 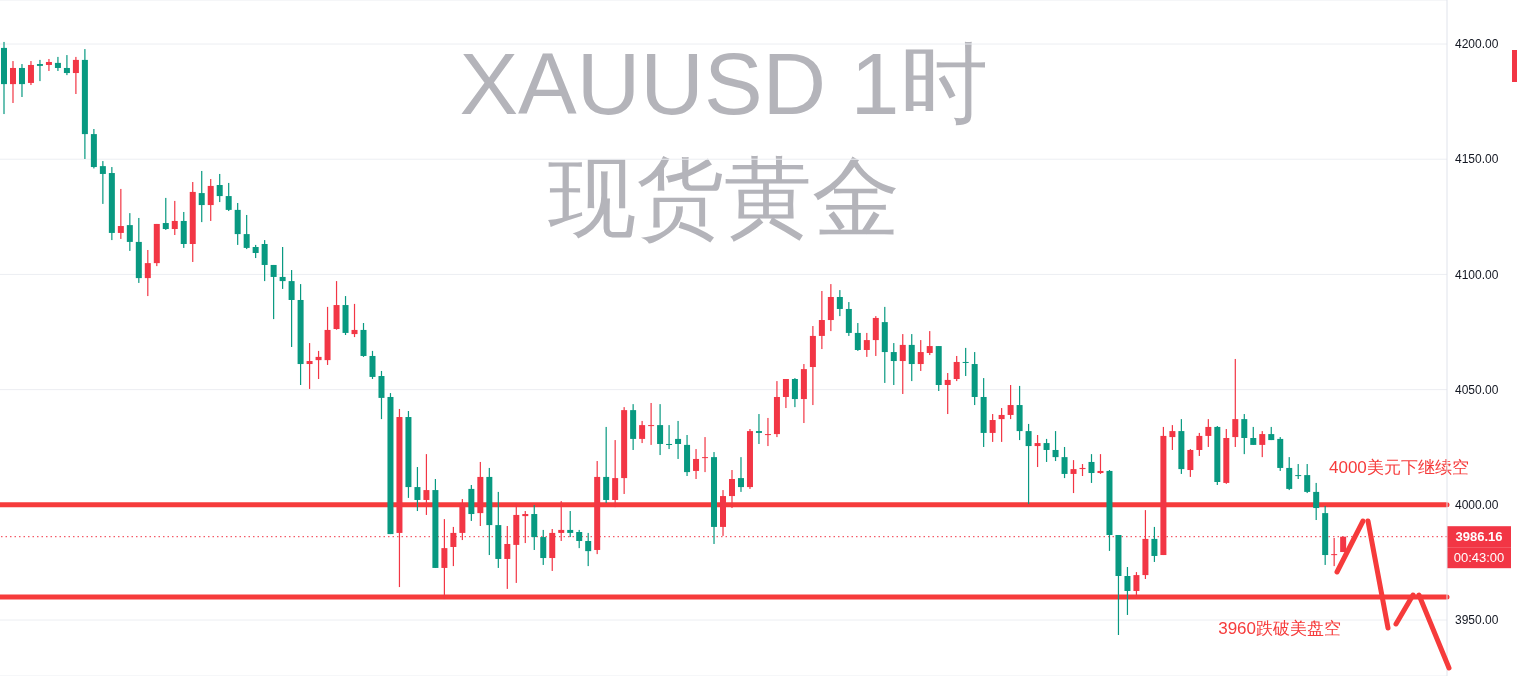 What do you see at coordinates (1479, 558) in the screenshot?
I see `text: 00:43:00` at bounding box center [1479, 558].